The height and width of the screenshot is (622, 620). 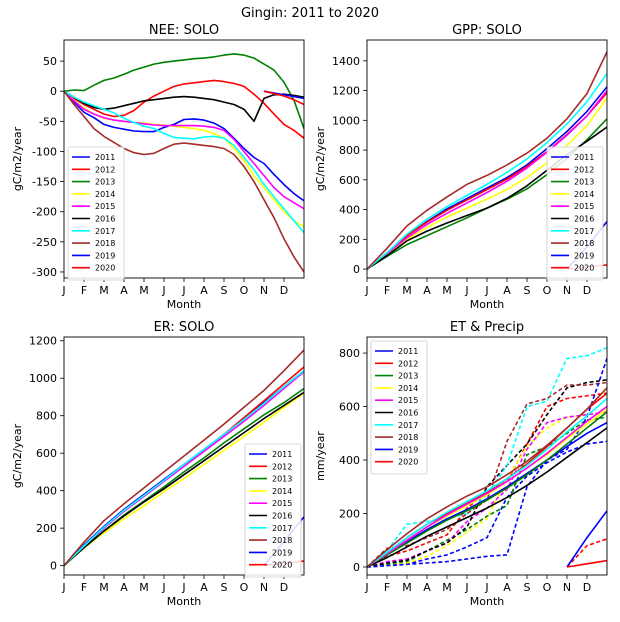 I want to click on series-line-2014, so click(x=184, y=479).